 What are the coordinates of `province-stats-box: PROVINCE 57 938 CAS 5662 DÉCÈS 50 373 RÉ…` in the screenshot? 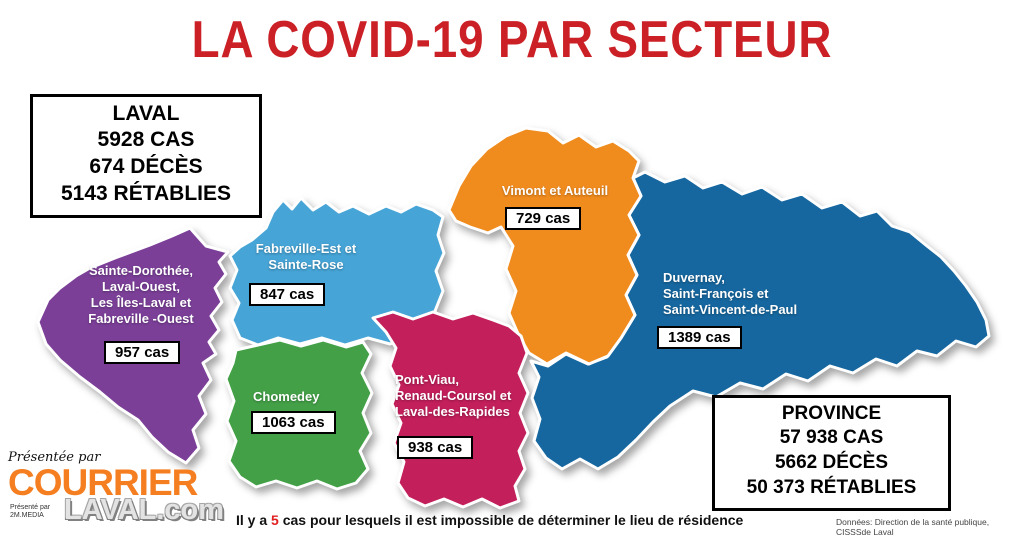 It's located at (831, 453).